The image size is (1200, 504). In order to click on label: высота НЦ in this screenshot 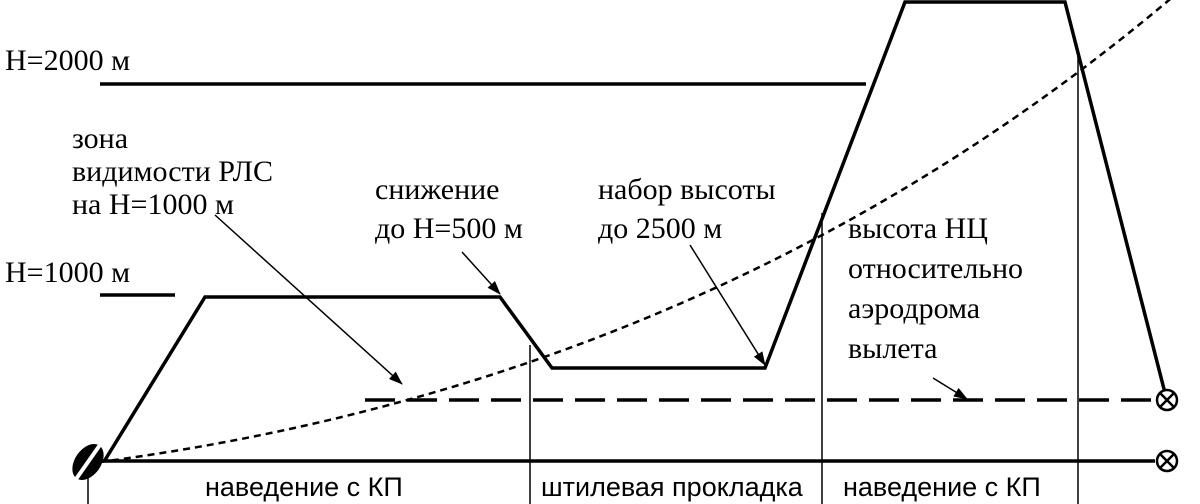, I will do `click(918, 228)`.